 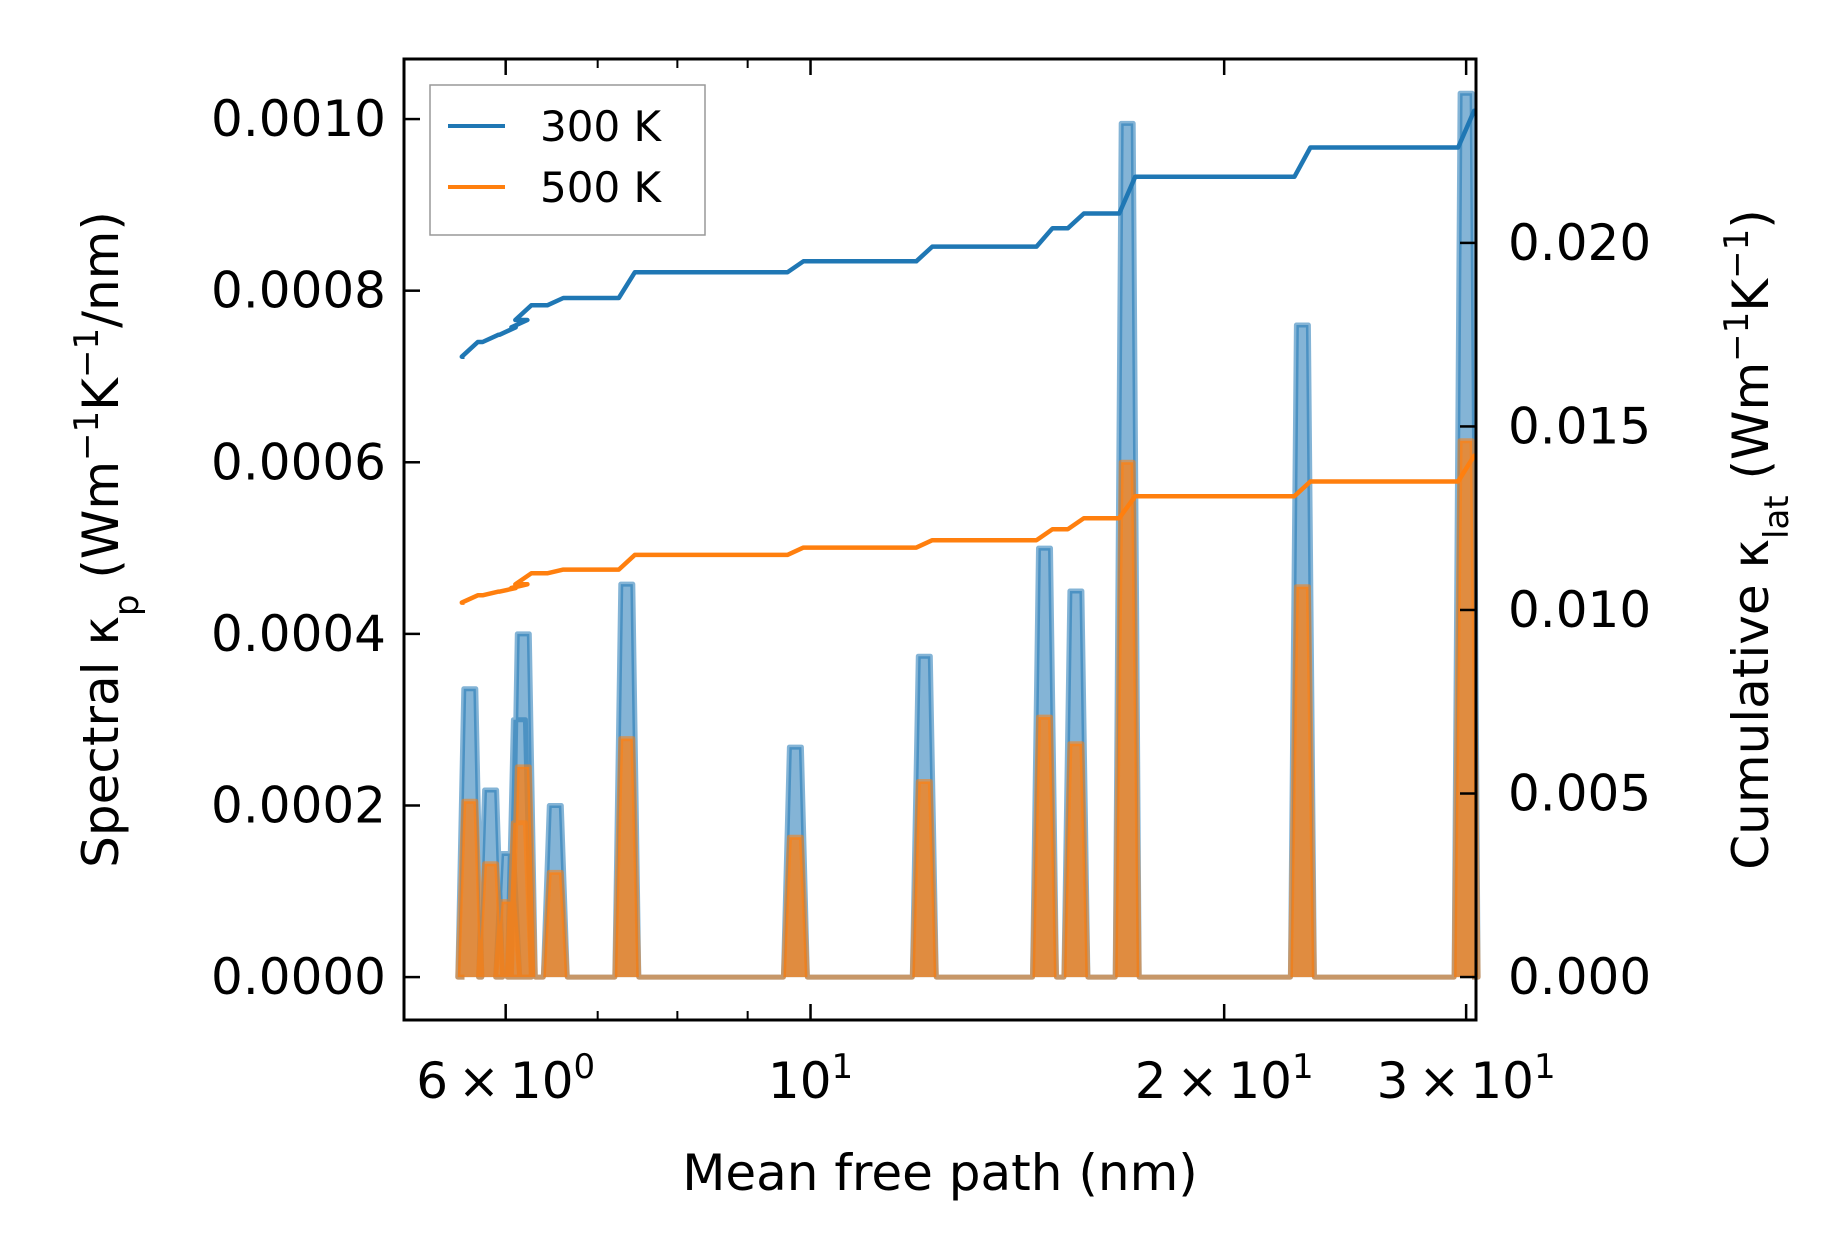 What do you see at coordinates (1777, 517) in the screenshot?
I see `y-right-label-sub: lat` at bounding box center [1777, 517].